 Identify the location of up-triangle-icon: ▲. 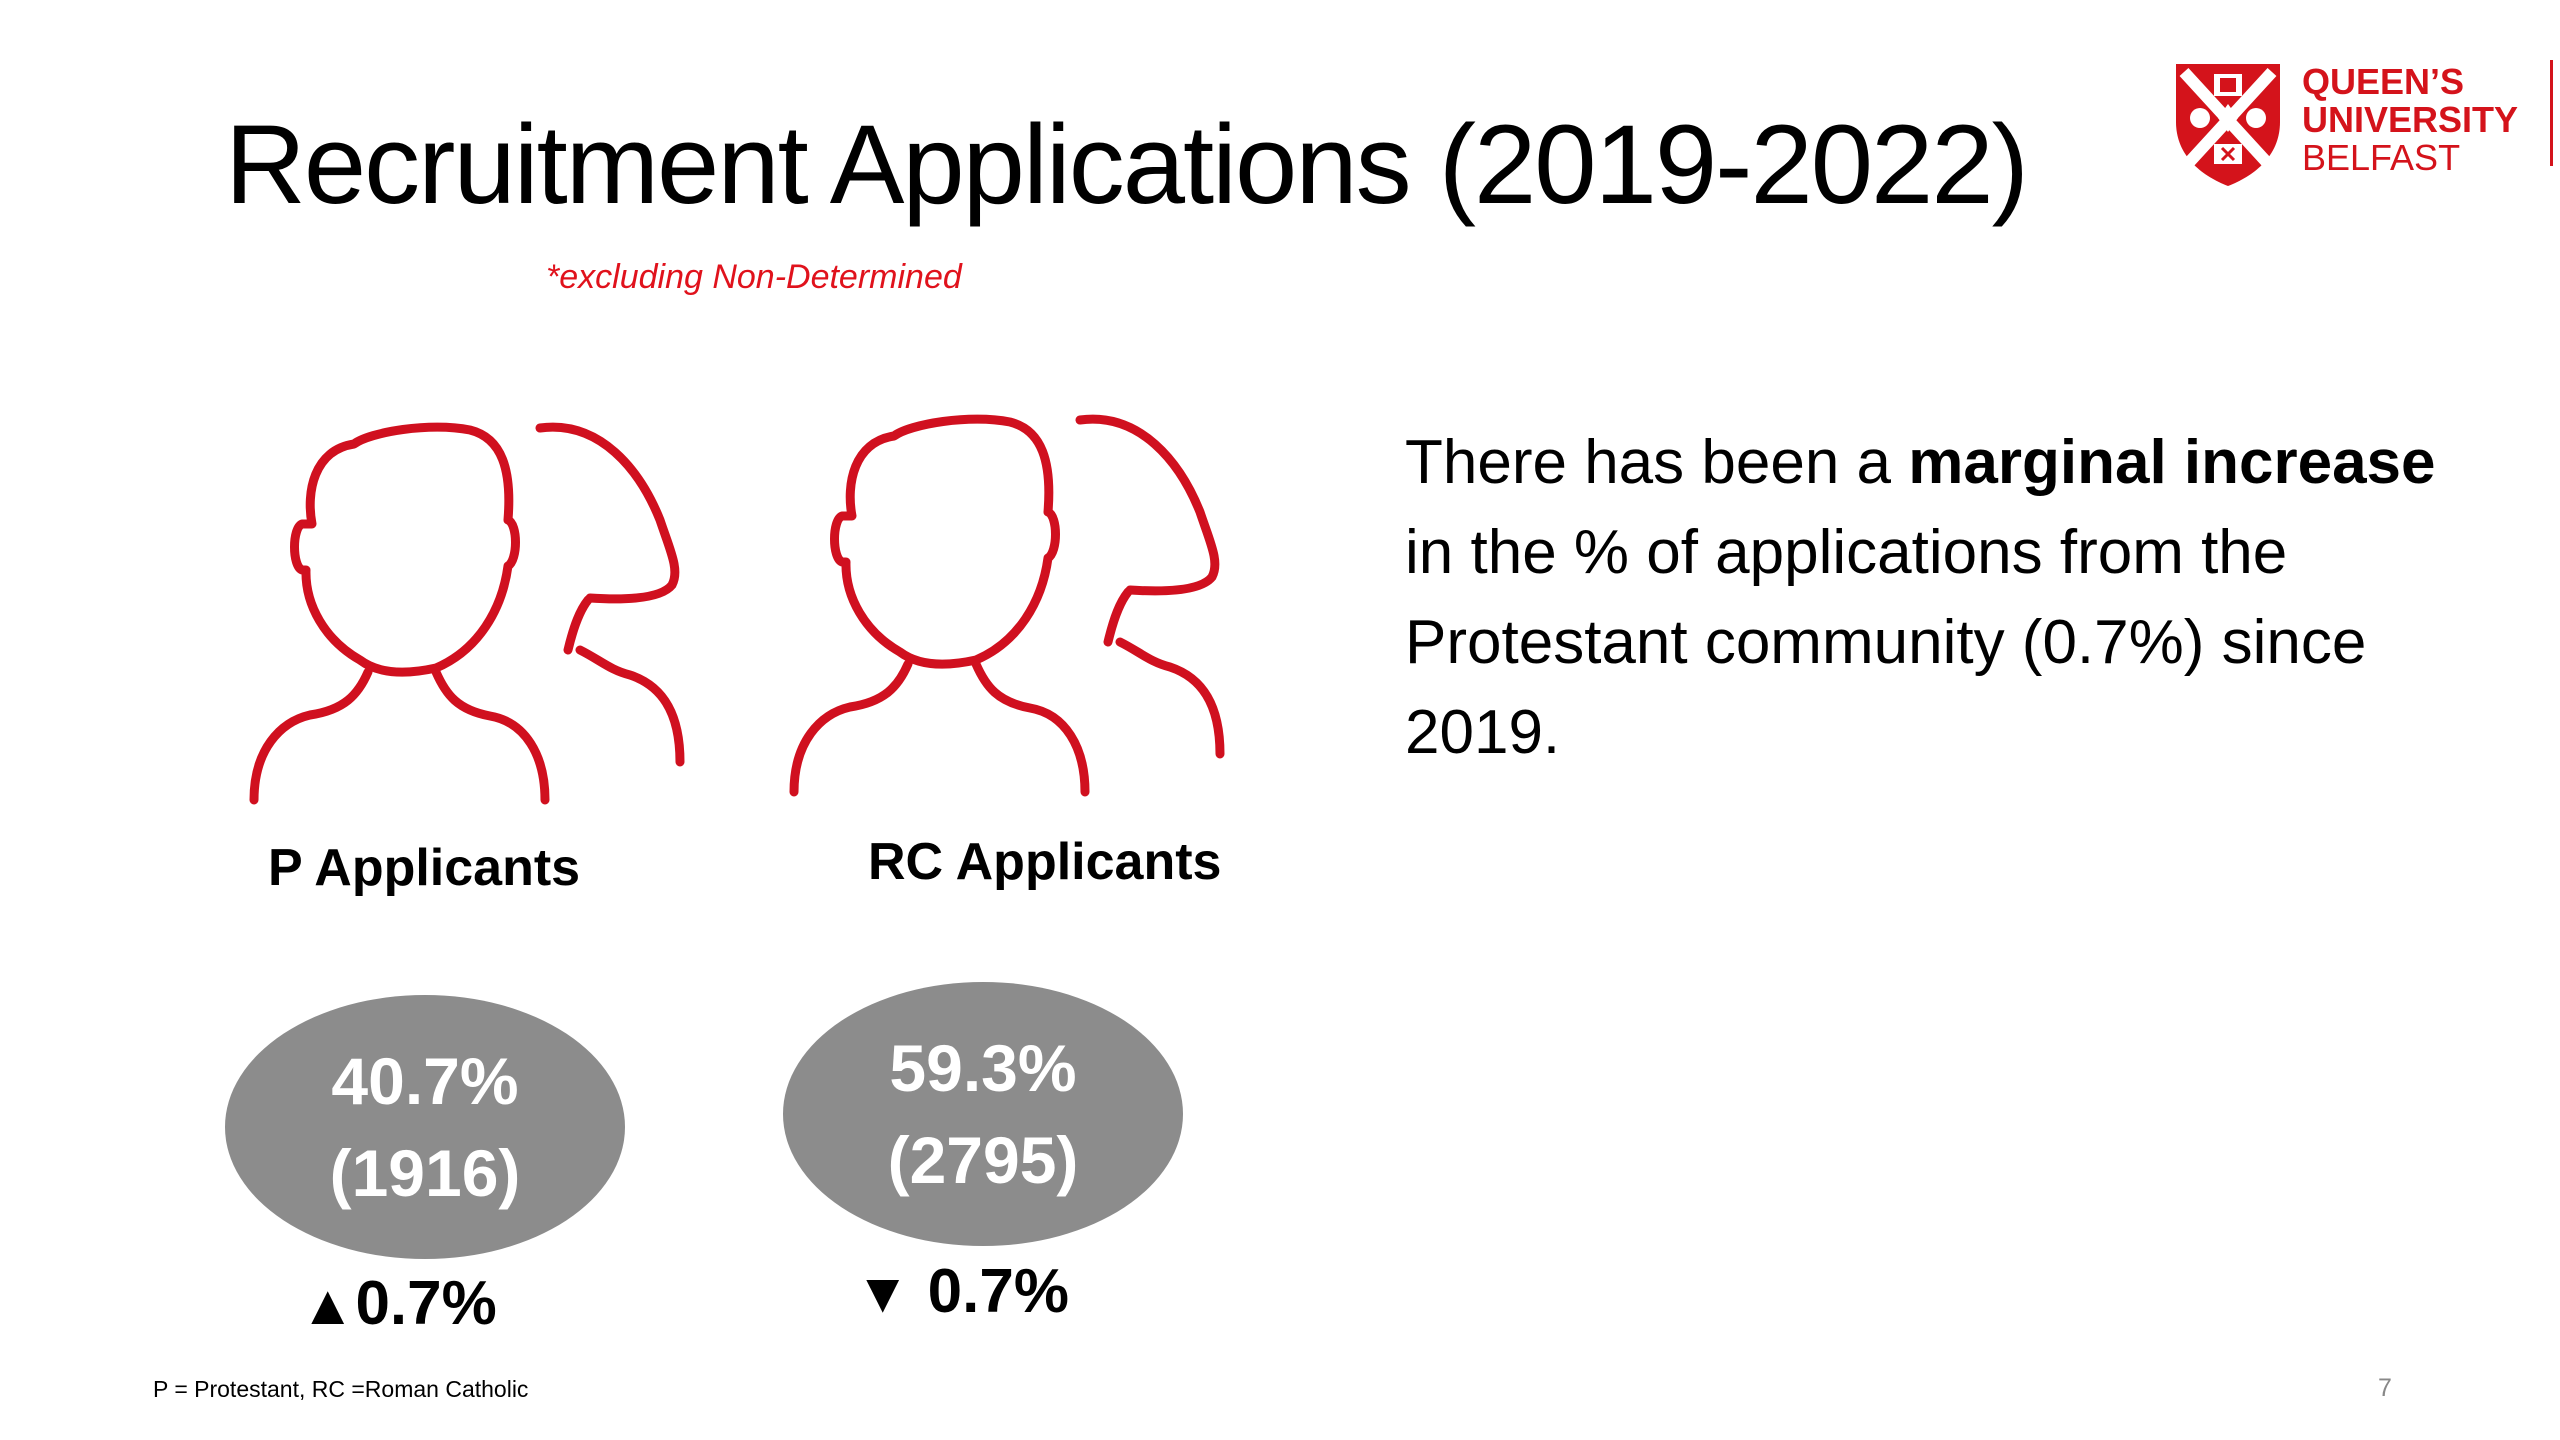
(328, 1304).